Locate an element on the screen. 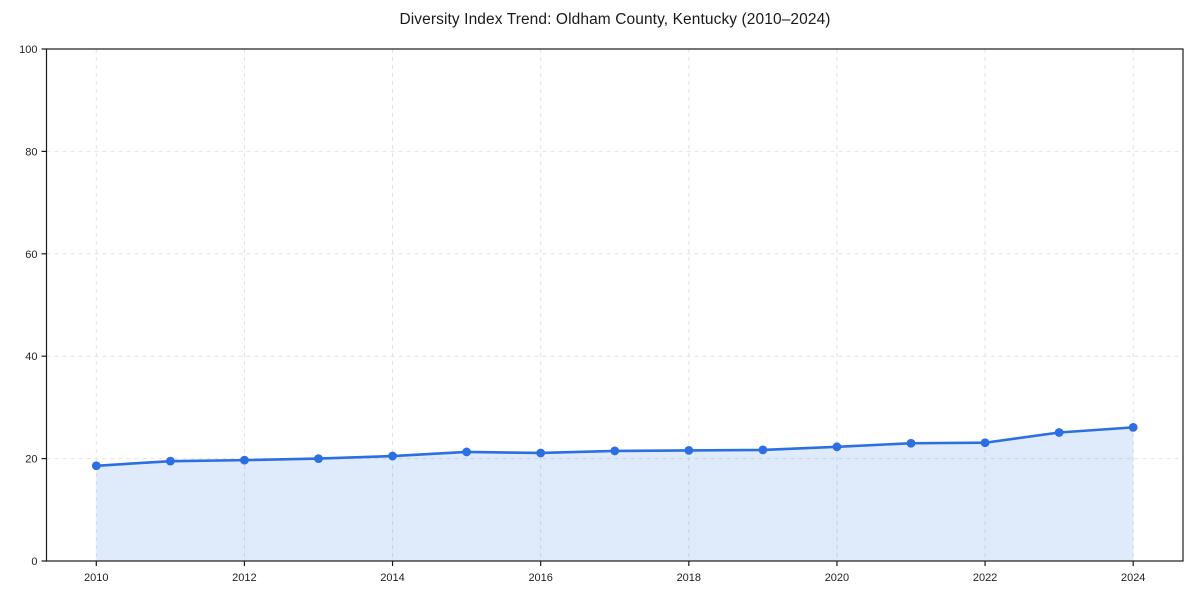 The width and height of the screenshot is (1200, 600). x-axis-tick-label: 2012 is located at coordinates (244, 578).